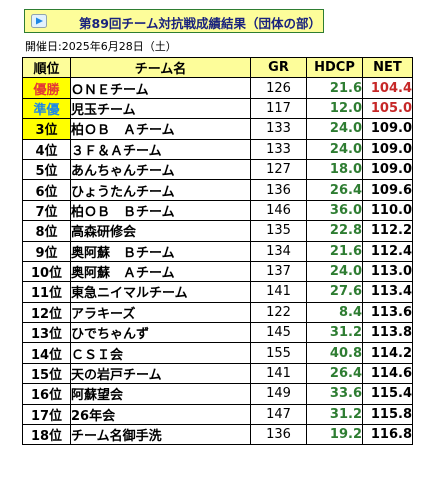  What do you see at coordinates (160, 312) in the screenshot?
I see `team-name-cell: アラキーズ` at bounding box center [160, 312].